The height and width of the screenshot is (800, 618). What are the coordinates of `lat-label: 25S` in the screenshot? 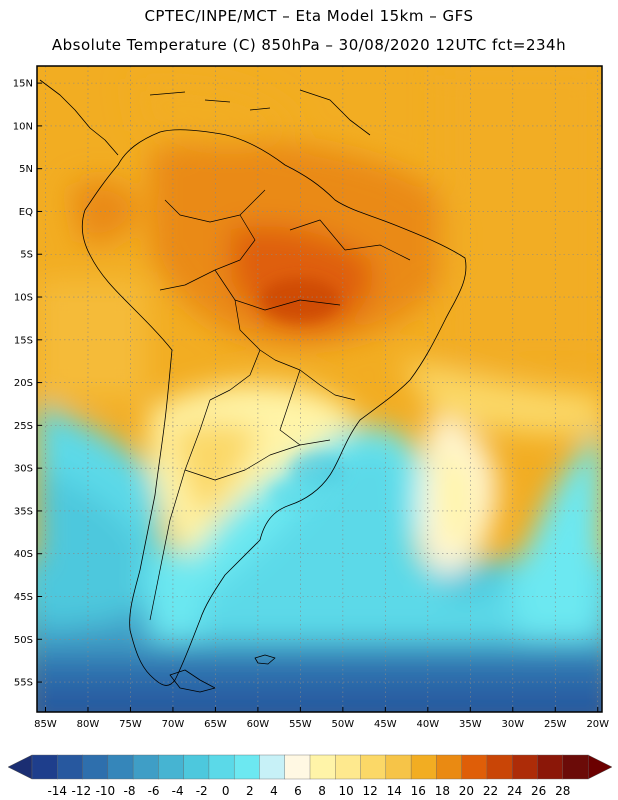 It's located at (23, 426).